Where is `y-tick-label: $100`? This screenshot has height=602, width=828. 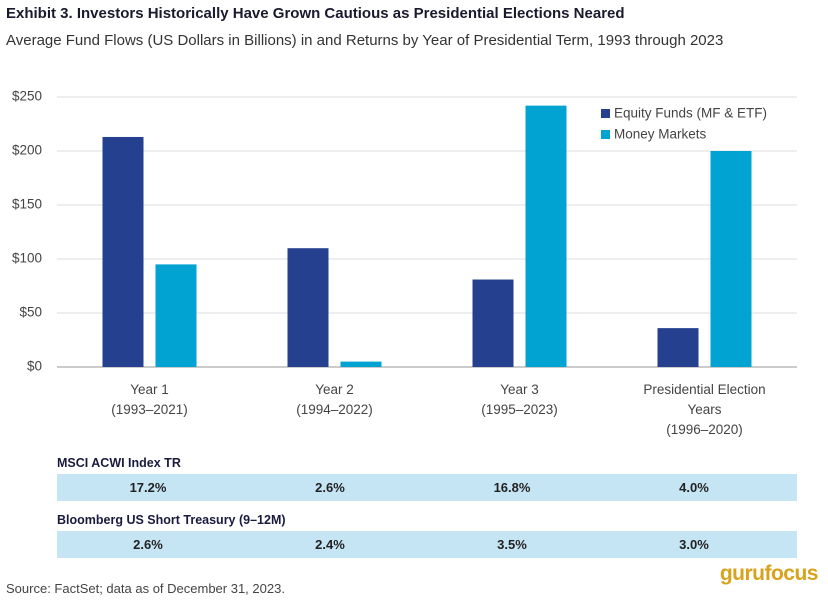 y-tick-label: $100 is located at coordinates (27, 258).